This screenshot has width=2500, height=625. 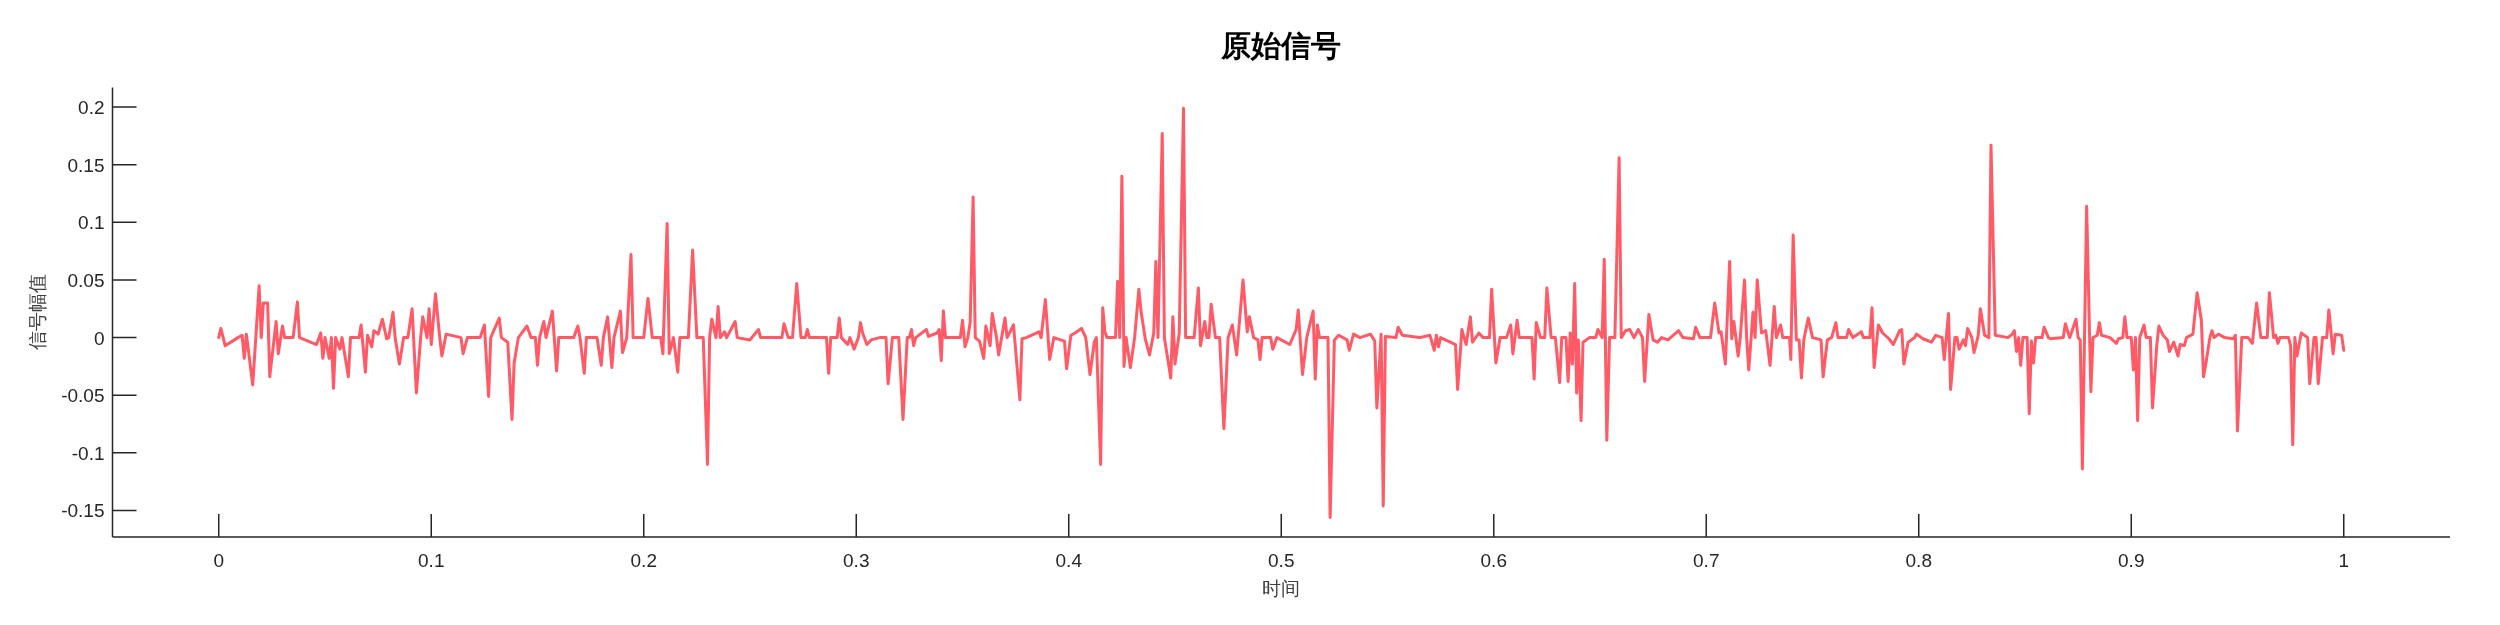 I want to click on xlabel: 时间, so click(x=1281, y=588).